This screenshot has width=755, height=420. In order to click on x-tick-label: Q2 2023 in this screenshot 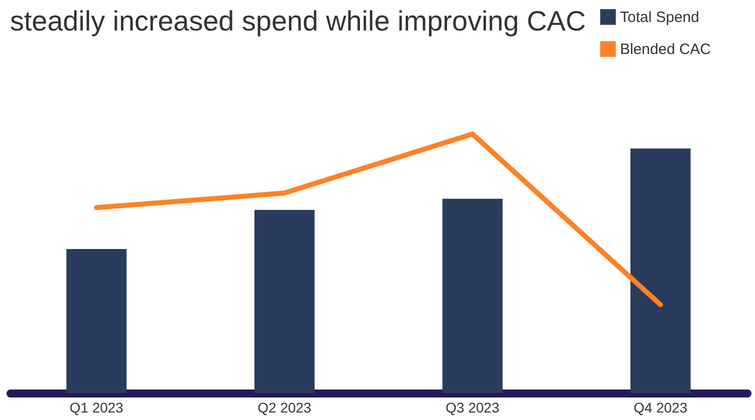, I will do `click(285, 408)`.